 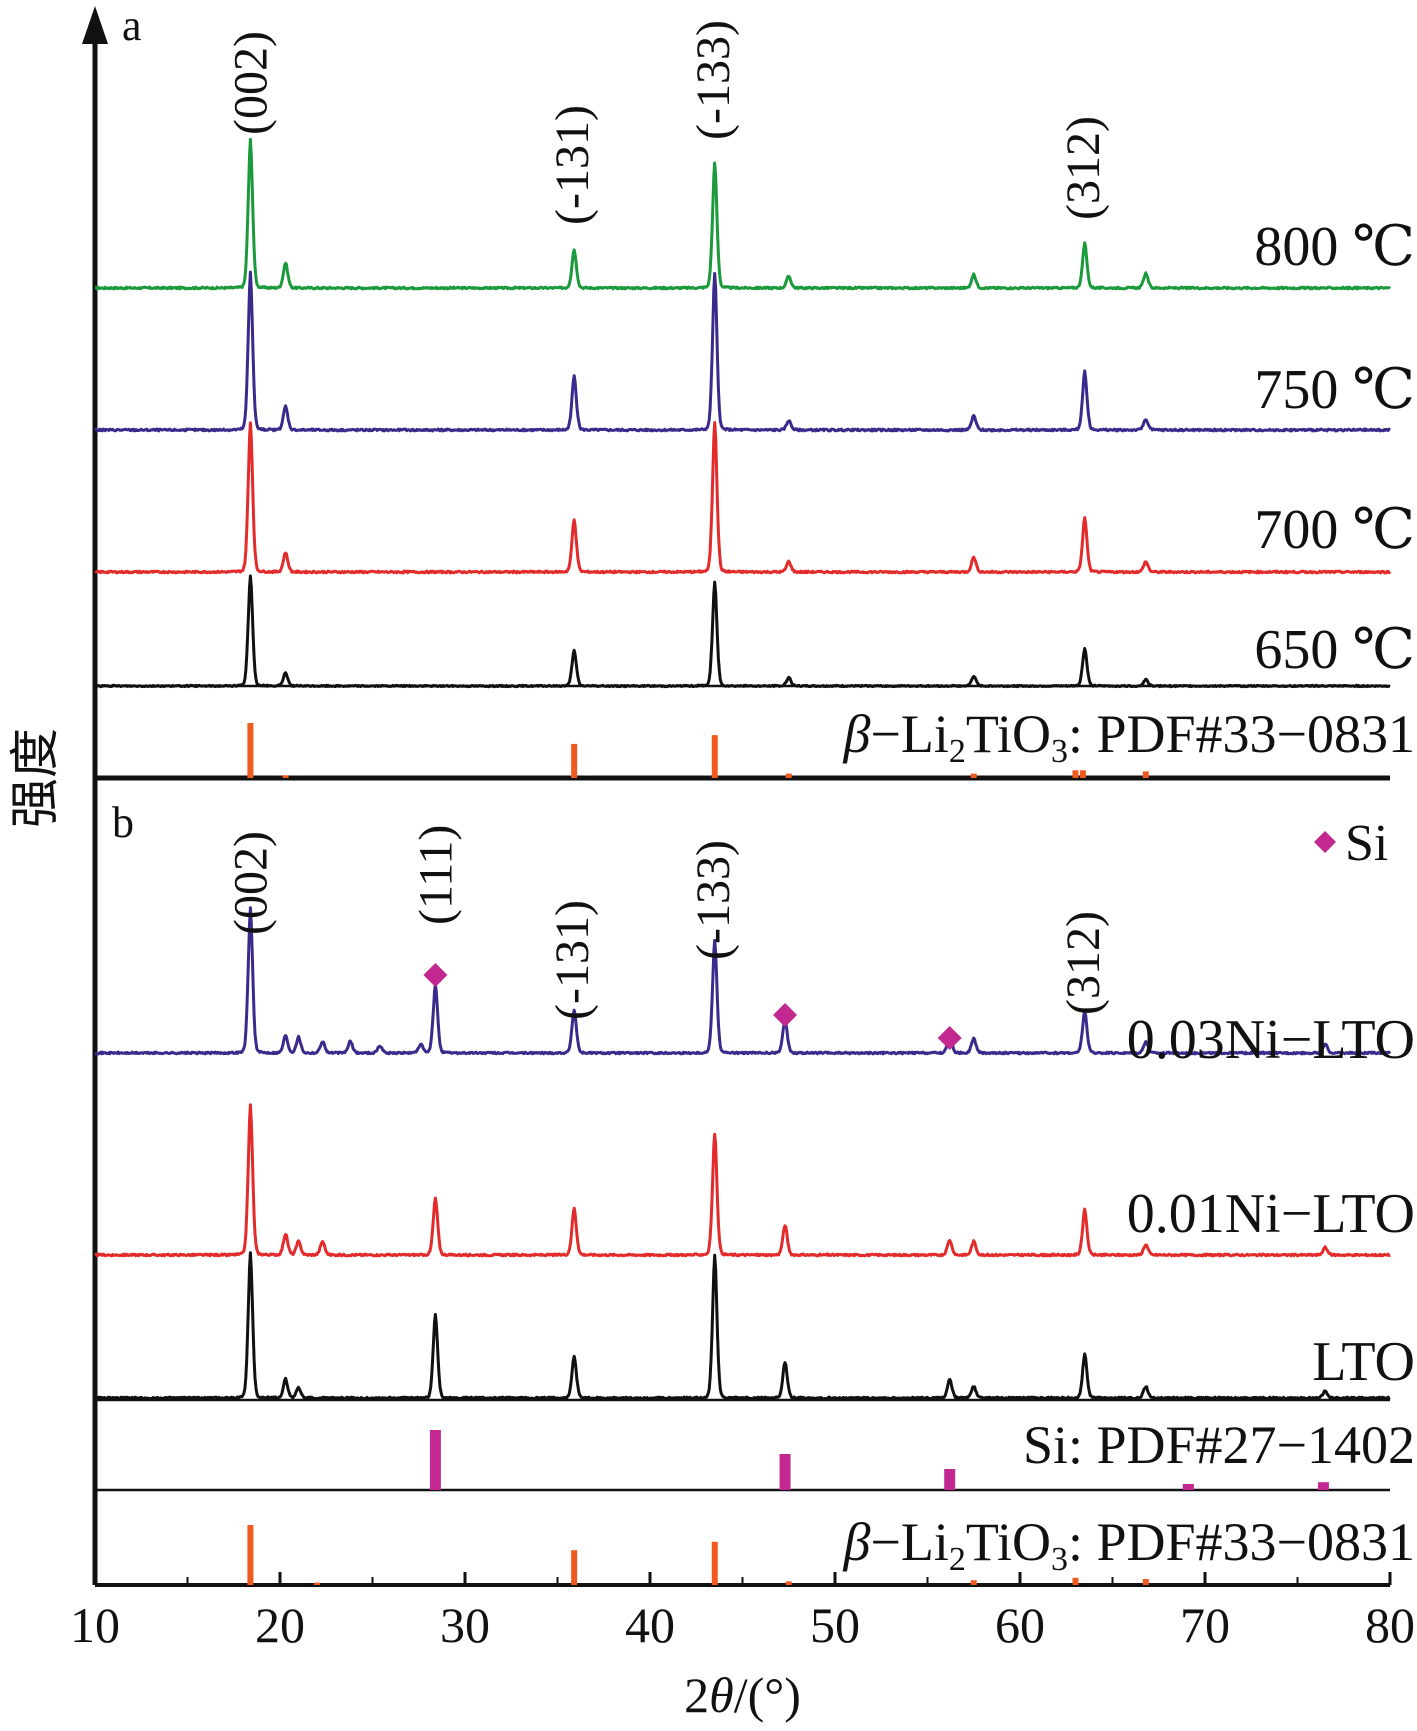 I want to click on hkl-label-a: (-131), so click(x=572, y=165).